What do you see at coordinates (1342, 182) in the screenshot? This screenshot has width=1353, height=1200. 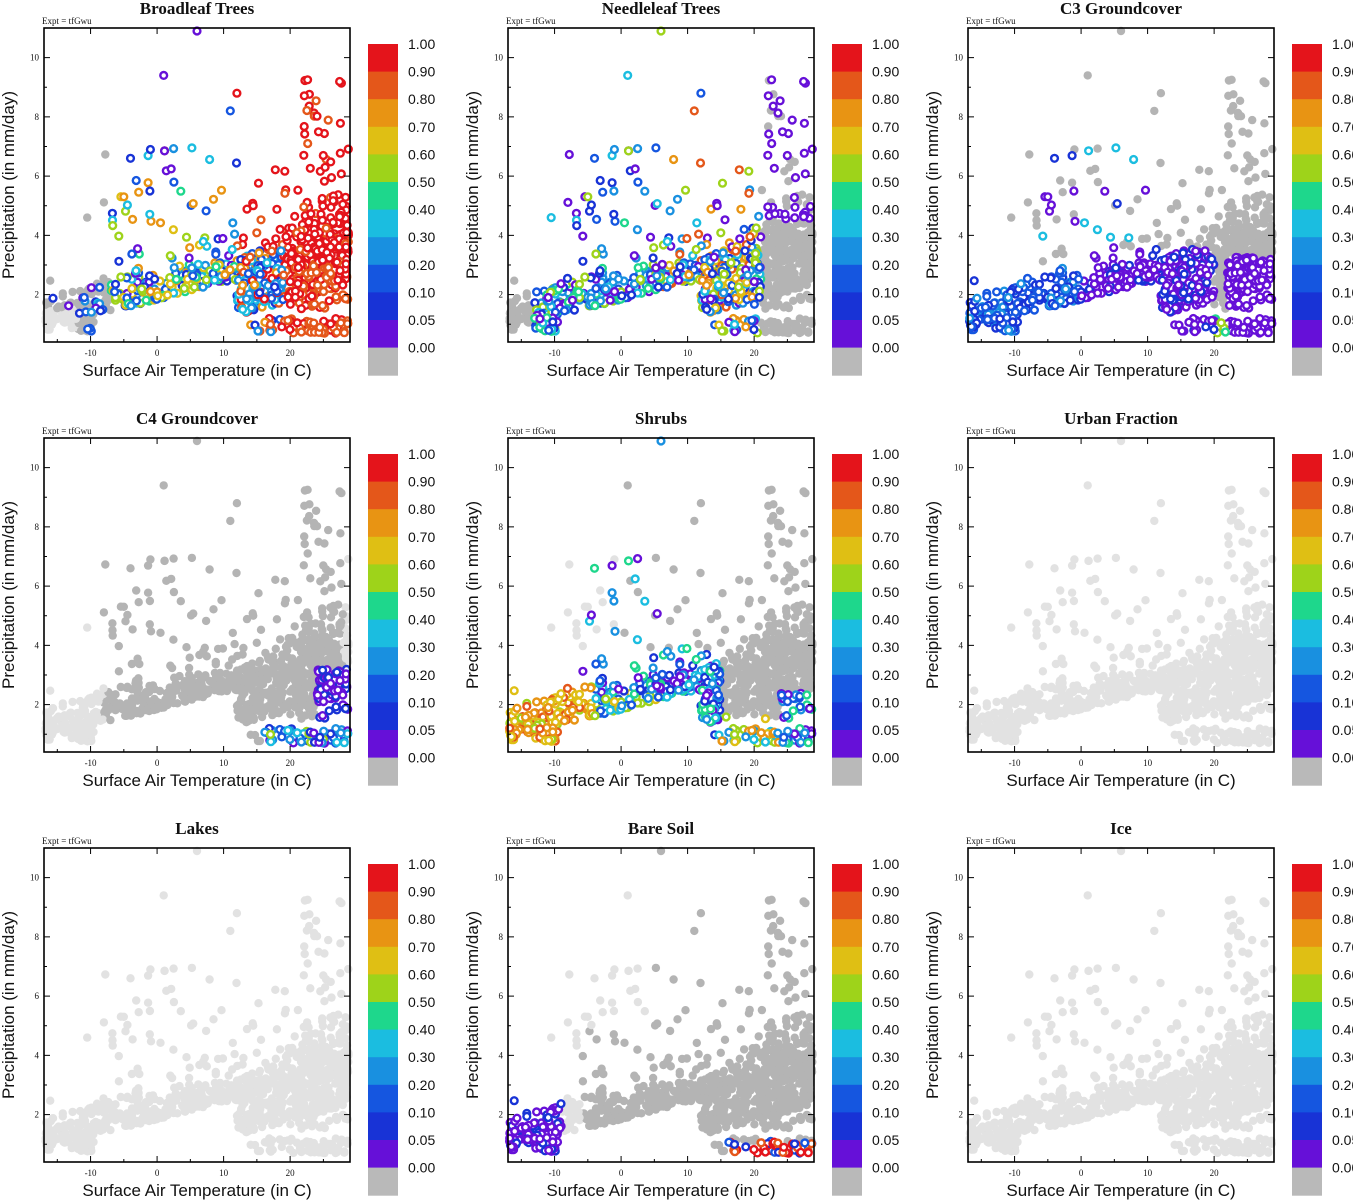 I see `colorbar-label: 0.50` at bounding box center [1342, 182].